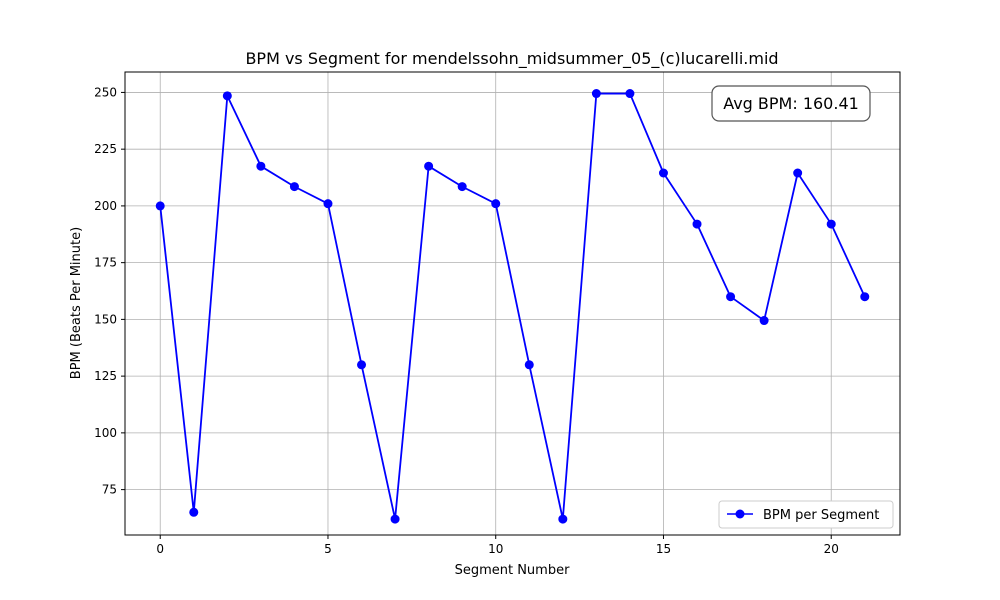 This screenshot has height=600, width=1000. Describe the element at coordinates (105, 263) in the screenshot. I see `y-tick-label: 175` at that location.